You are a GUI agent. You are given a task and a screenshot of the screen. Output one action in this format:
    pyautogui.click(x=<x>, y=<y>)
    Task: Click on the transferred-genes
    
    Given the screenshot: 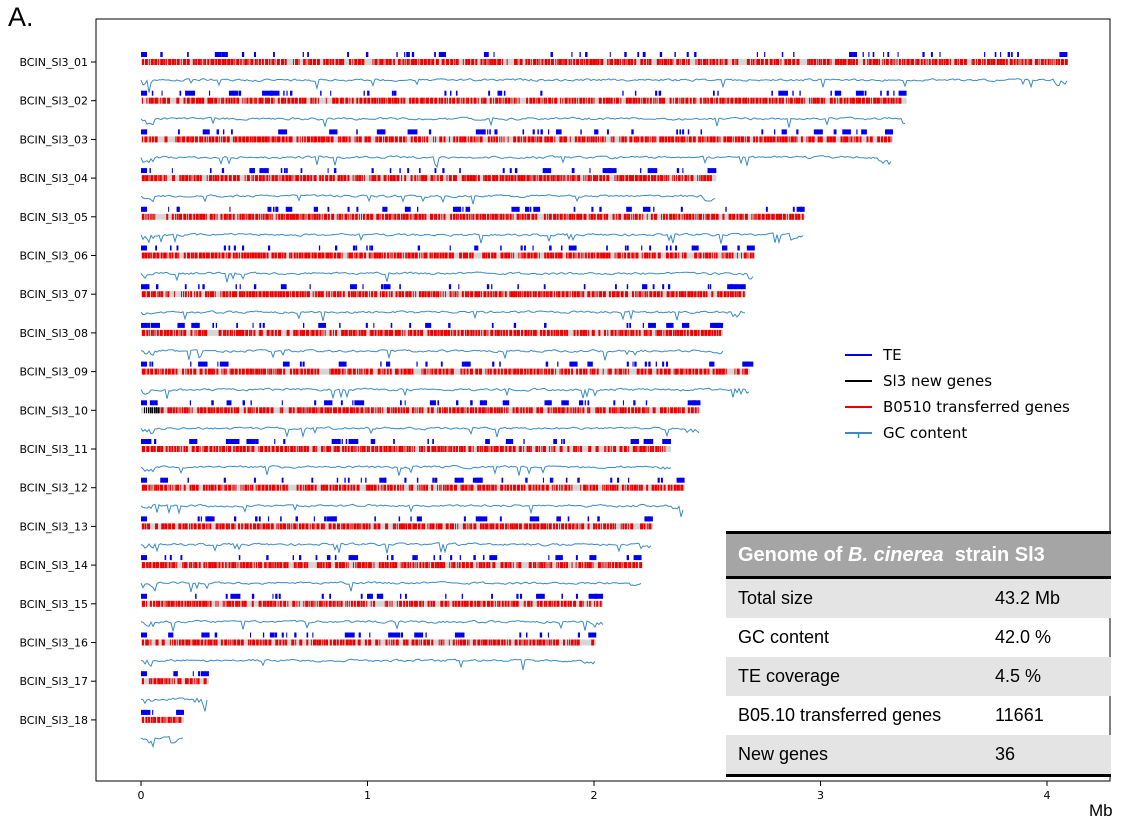 What is the action you would take?
    pyautogui.click(x=392, y=565)
    